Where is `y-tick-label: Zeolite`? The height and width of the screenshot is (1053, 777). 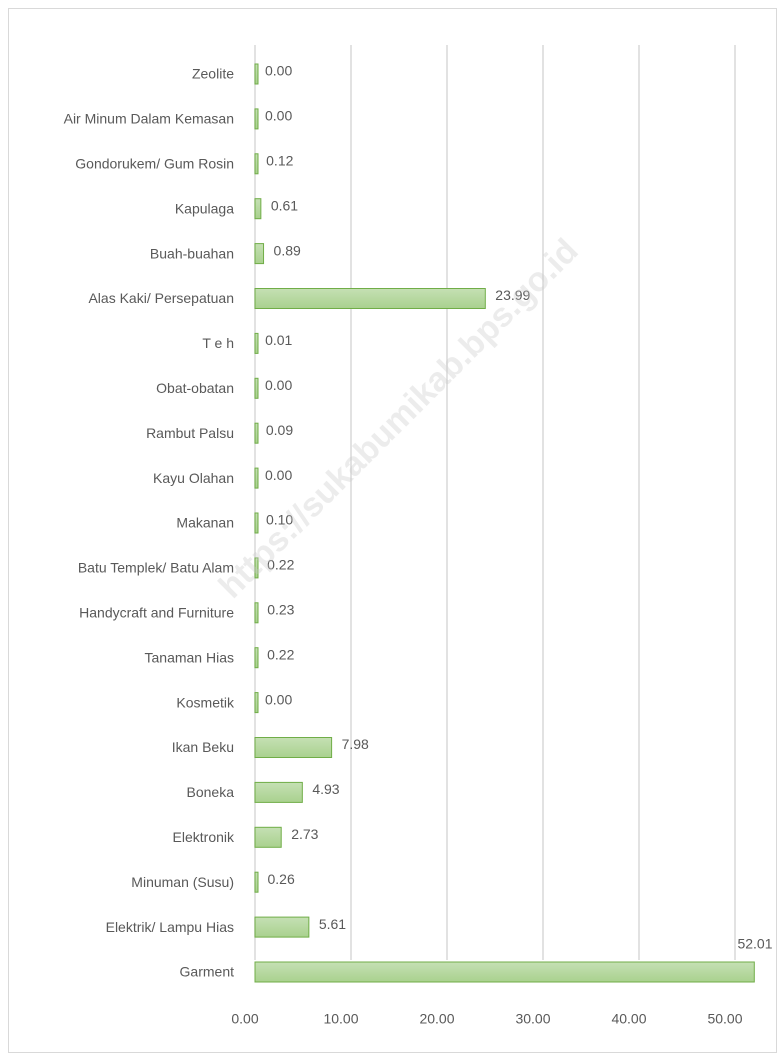
y-tick-label: Zeolite is located at coordinates (213, 74).